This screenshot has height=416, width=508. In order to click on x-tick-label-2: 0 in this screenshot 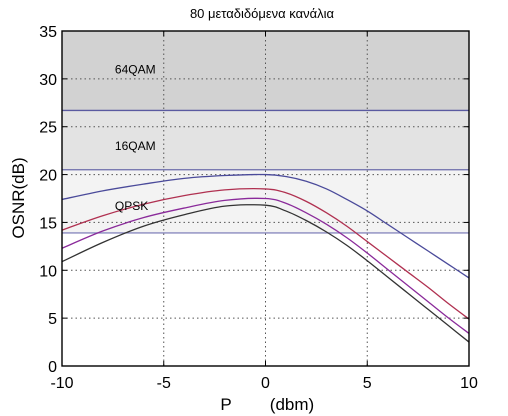, I will do `click(265, 383)`.